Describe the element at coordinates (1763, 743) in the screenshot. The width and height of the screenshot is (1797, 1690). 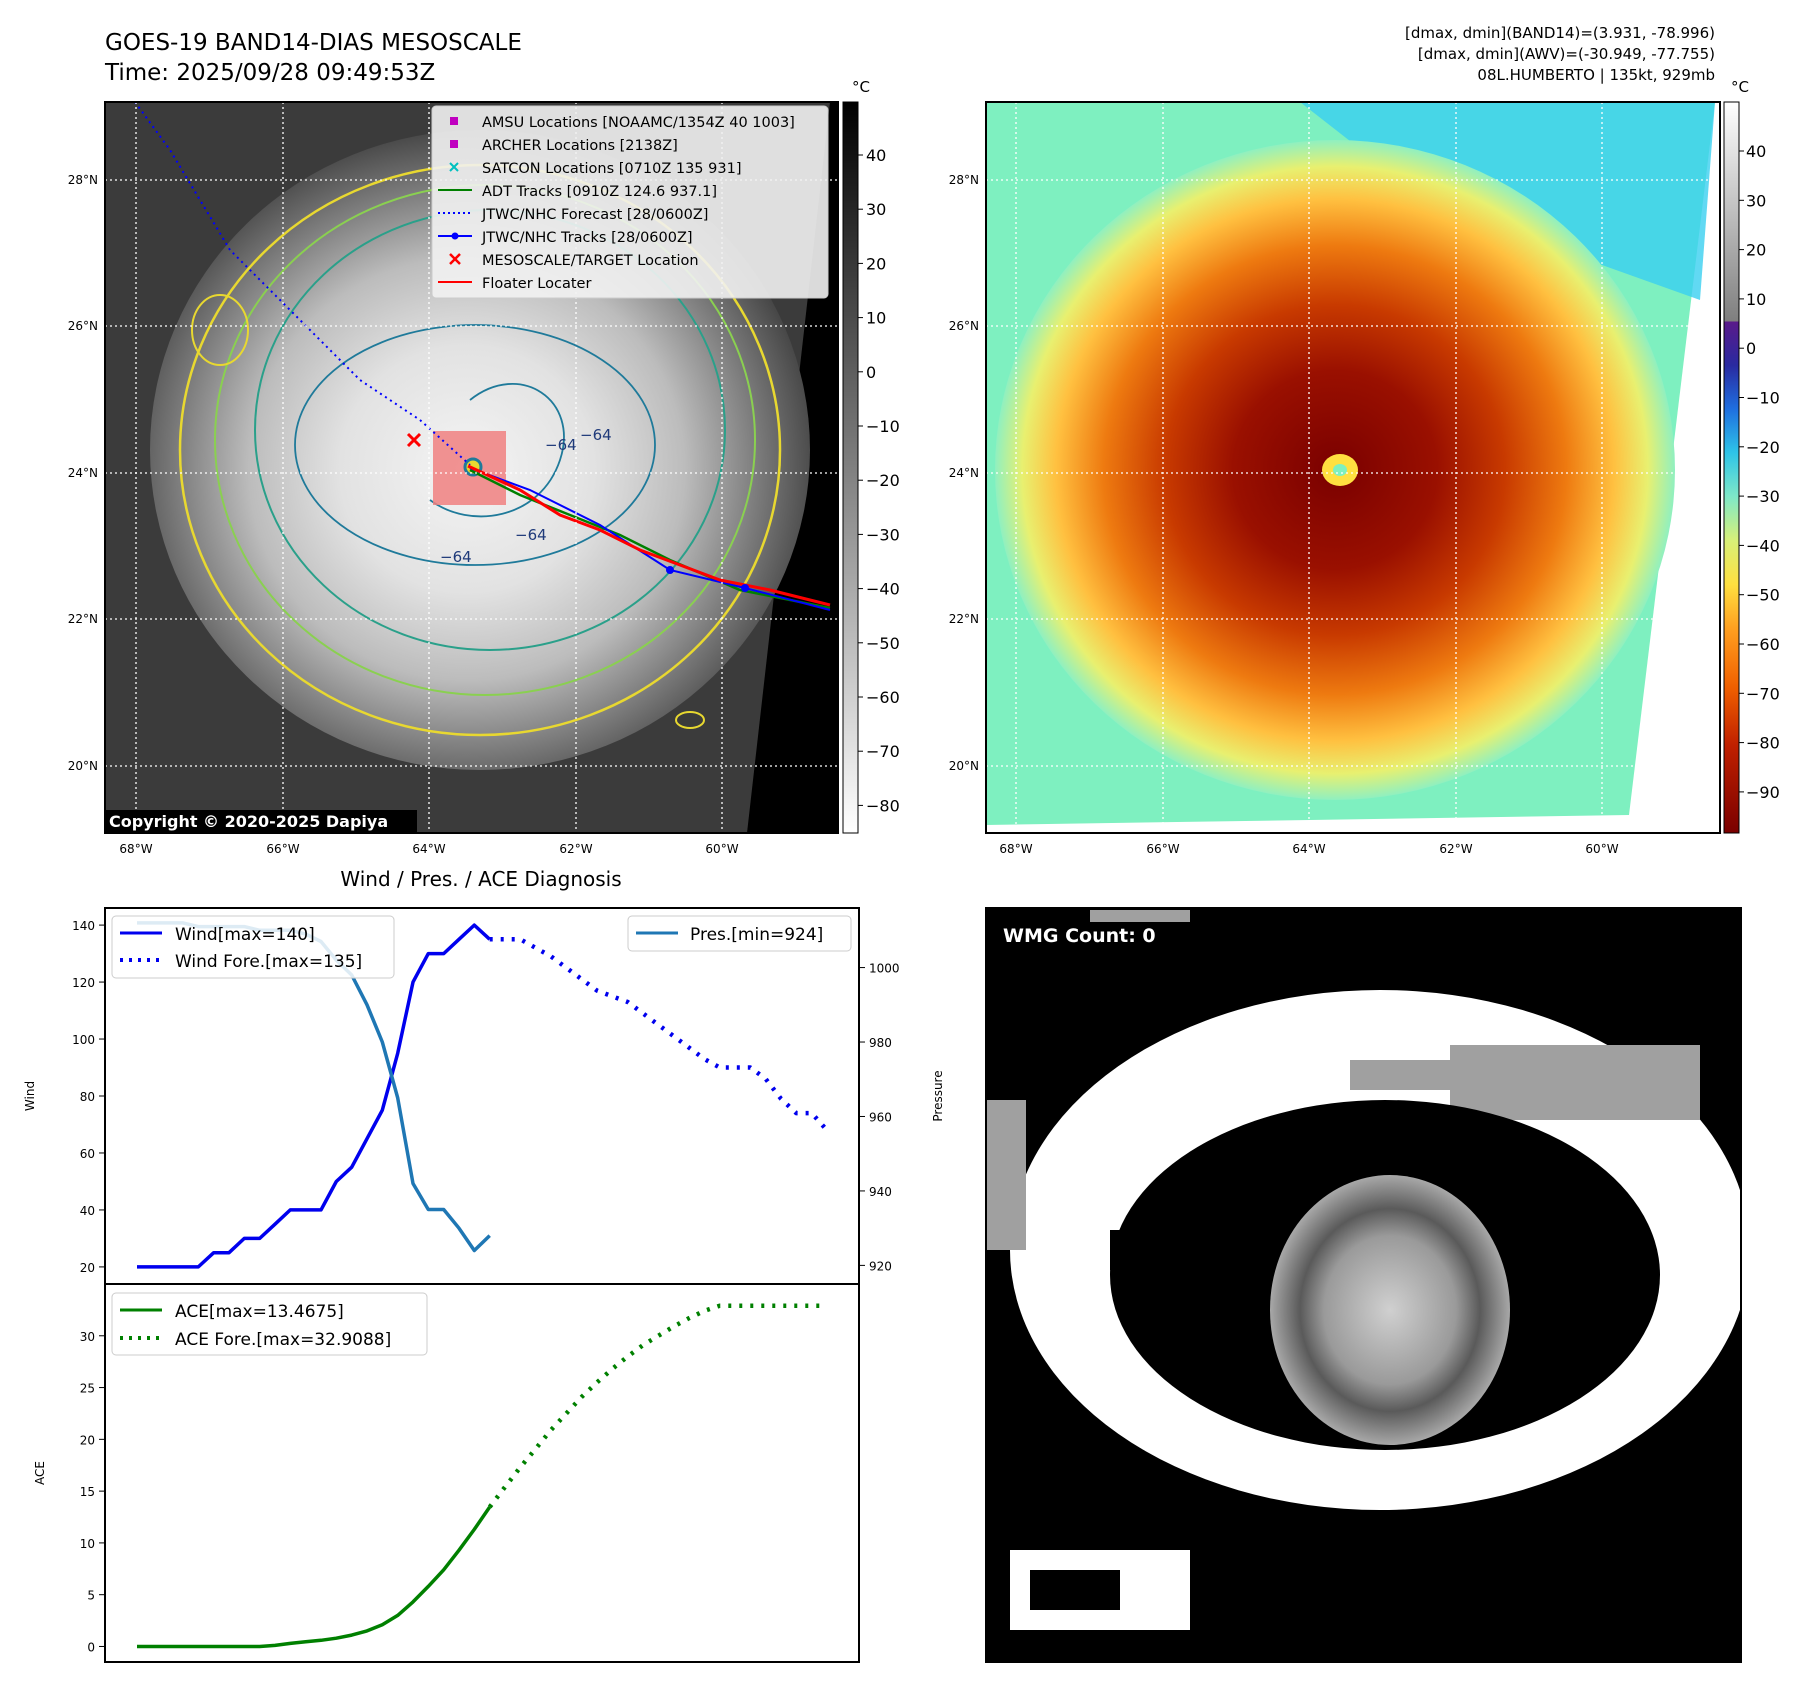
I see `color-colorbar-tick-label: −80` at that location.